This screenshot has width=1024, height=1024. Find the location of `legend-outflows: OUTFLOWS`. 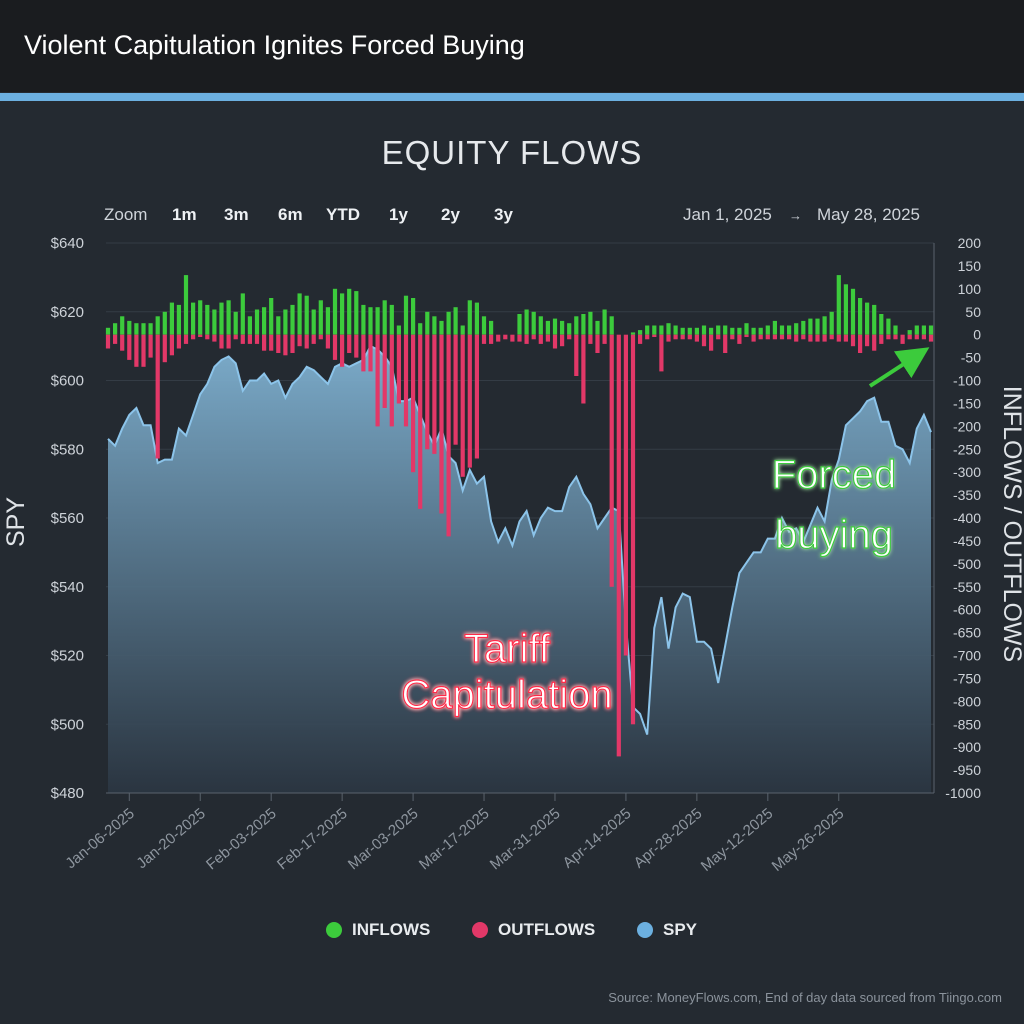

legend-outflows: OUTFLOWS is located at coordinates (533, 930).